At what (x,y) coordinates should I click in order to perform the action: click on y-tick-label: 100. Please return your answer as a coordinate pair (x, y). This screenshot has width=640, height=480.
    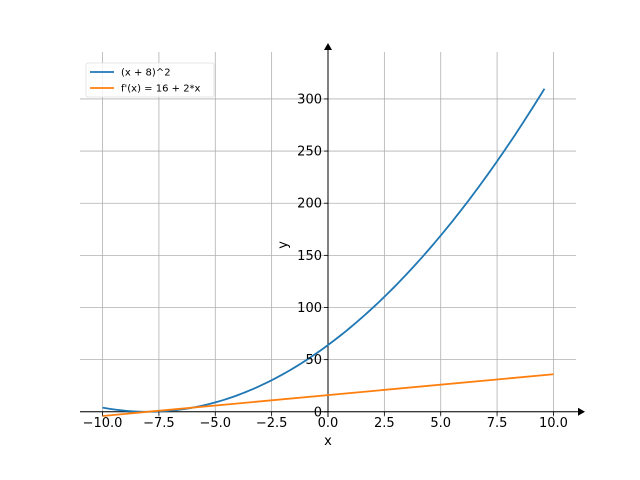
    Looking at the image, I should click on (309, 308).